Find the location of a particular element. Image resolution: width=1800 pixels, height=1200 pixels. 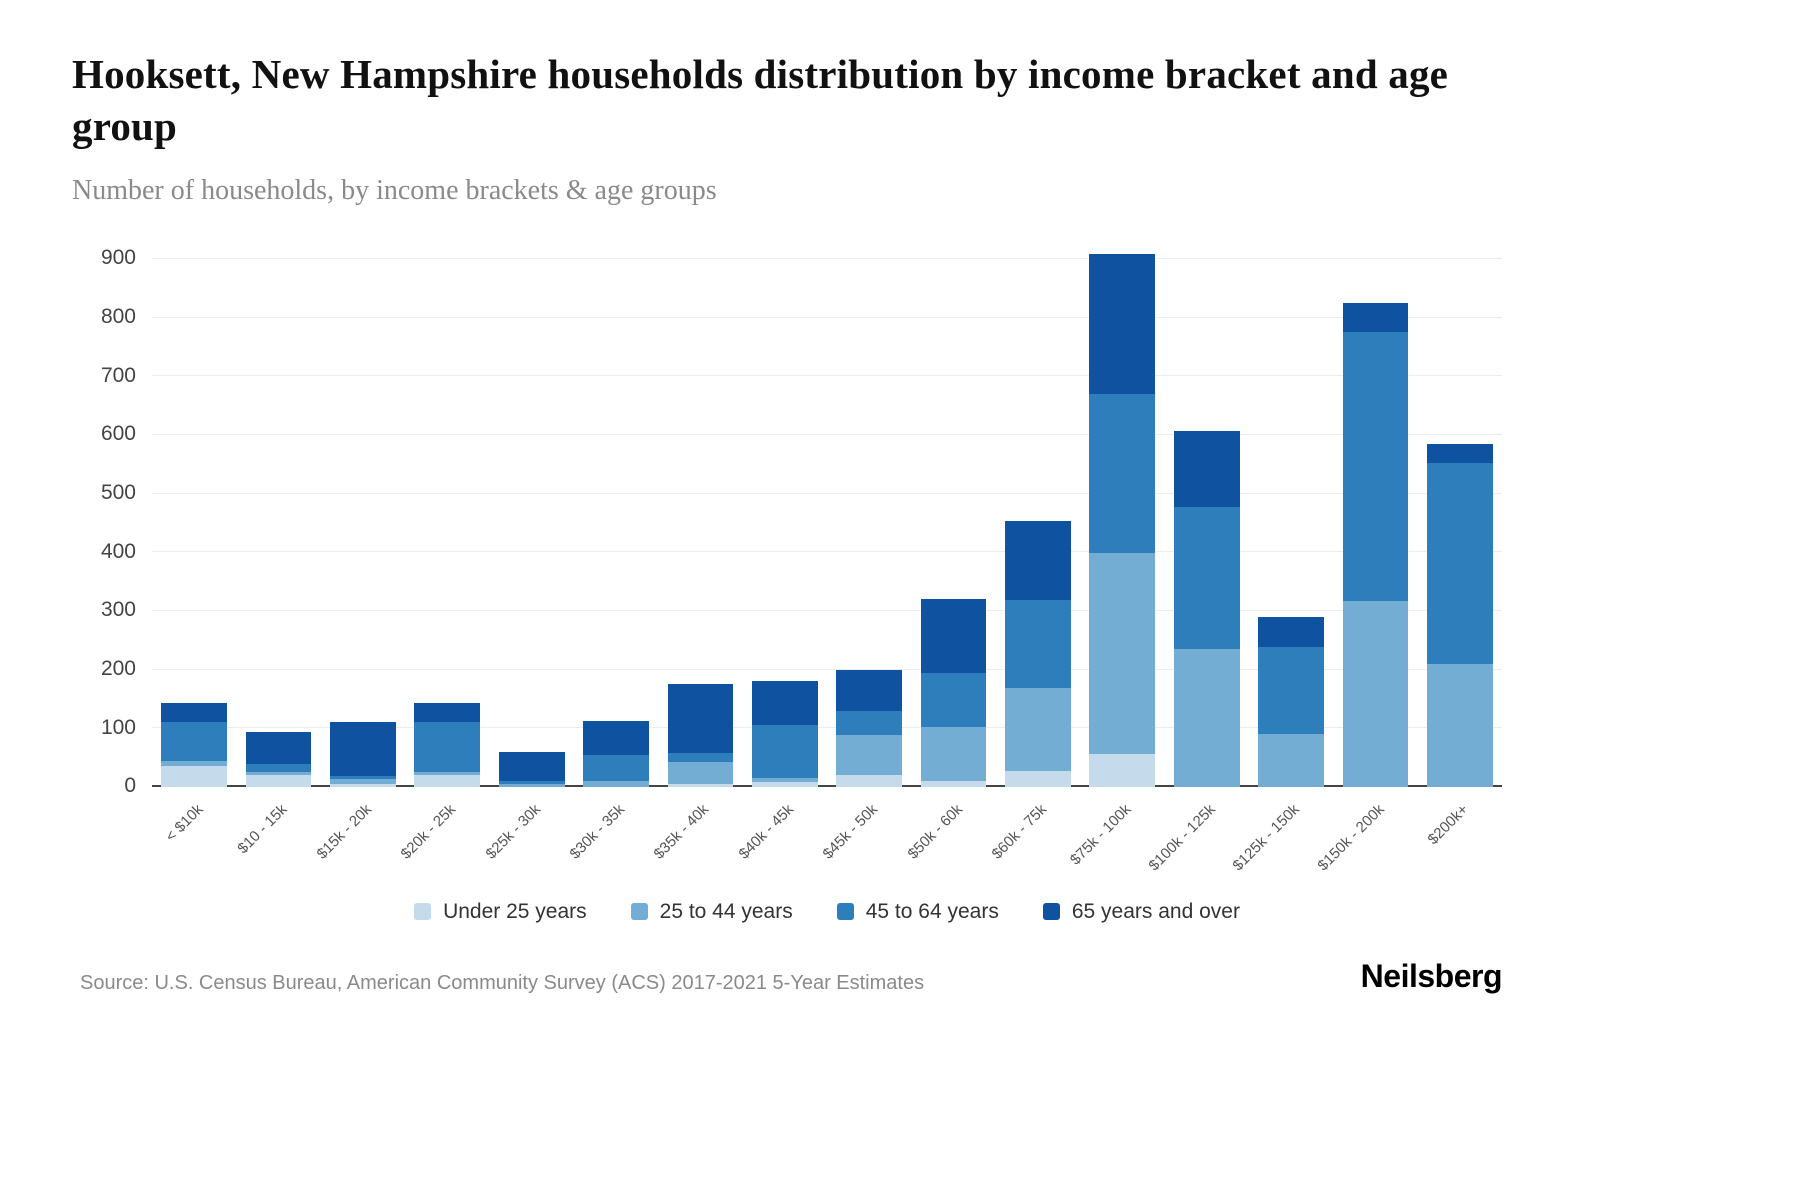

x-tick-label: $35k - 40k is located at coordinates (681, 831).